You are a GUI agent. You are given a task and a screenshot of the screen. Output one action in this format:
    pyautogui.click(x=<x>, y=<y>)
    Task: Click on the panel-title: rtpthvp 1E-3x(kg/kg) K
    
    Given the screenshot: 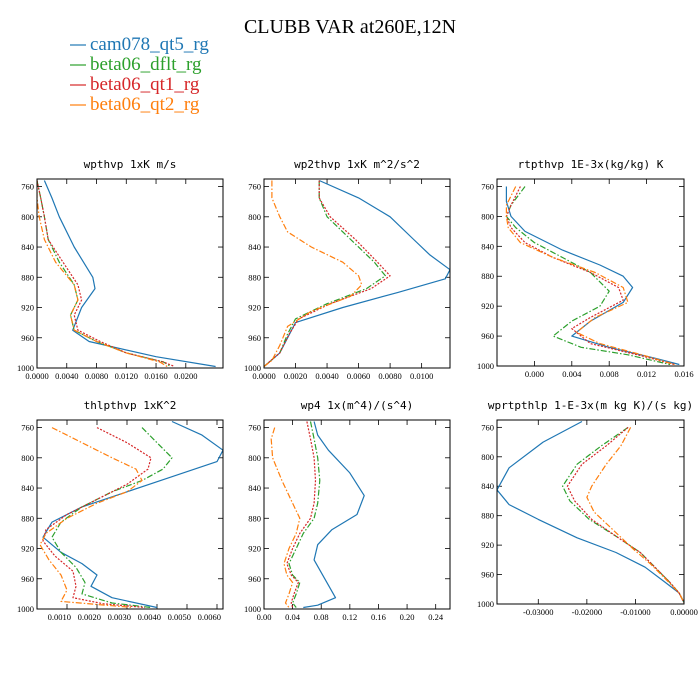 What is the action you would take?
    pyautogui.click(x=591, y=164)
    